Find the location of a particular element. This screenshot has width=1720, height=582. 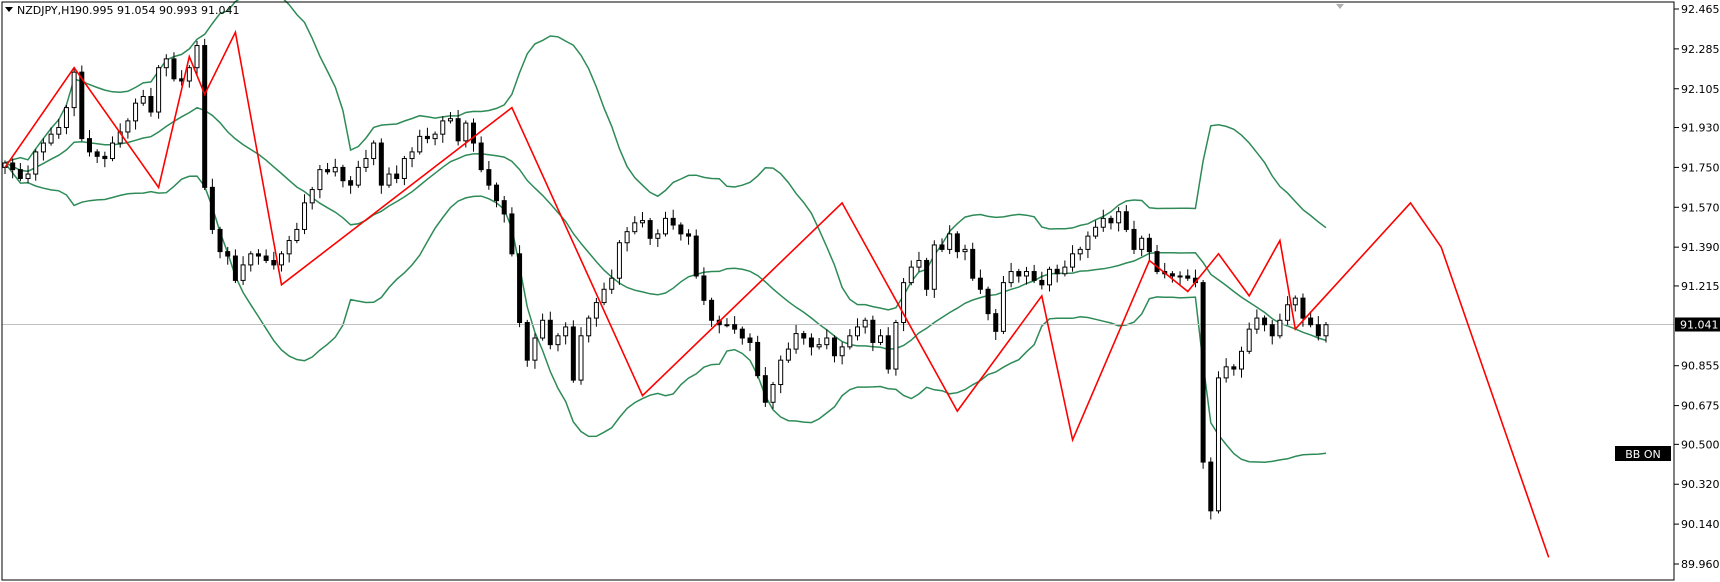

ohlc-values: 90.995 91.054 90.993 91.041 is located at coordinates (157, 10).